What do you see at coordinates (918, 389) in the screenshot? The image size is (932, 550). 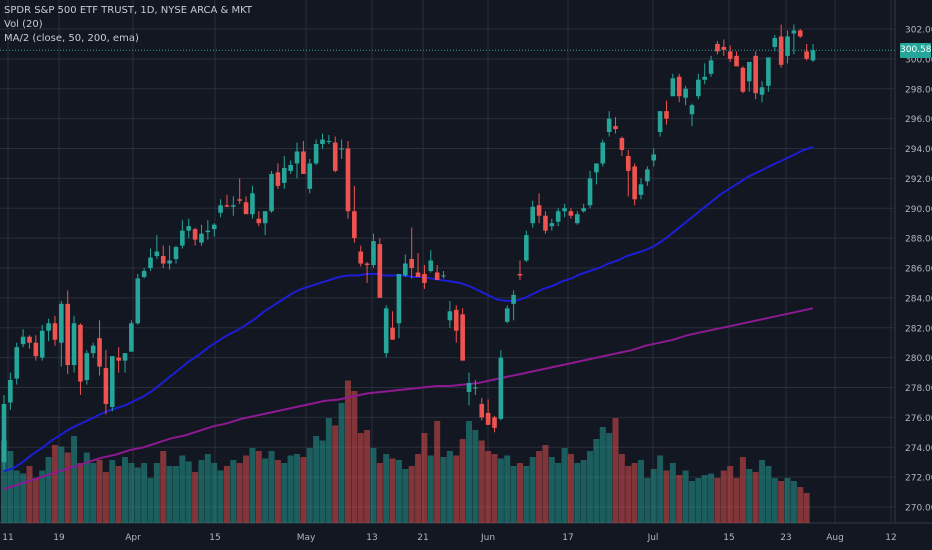 I see `price-tick-label: 278.00` at bounding box center [918, 389].